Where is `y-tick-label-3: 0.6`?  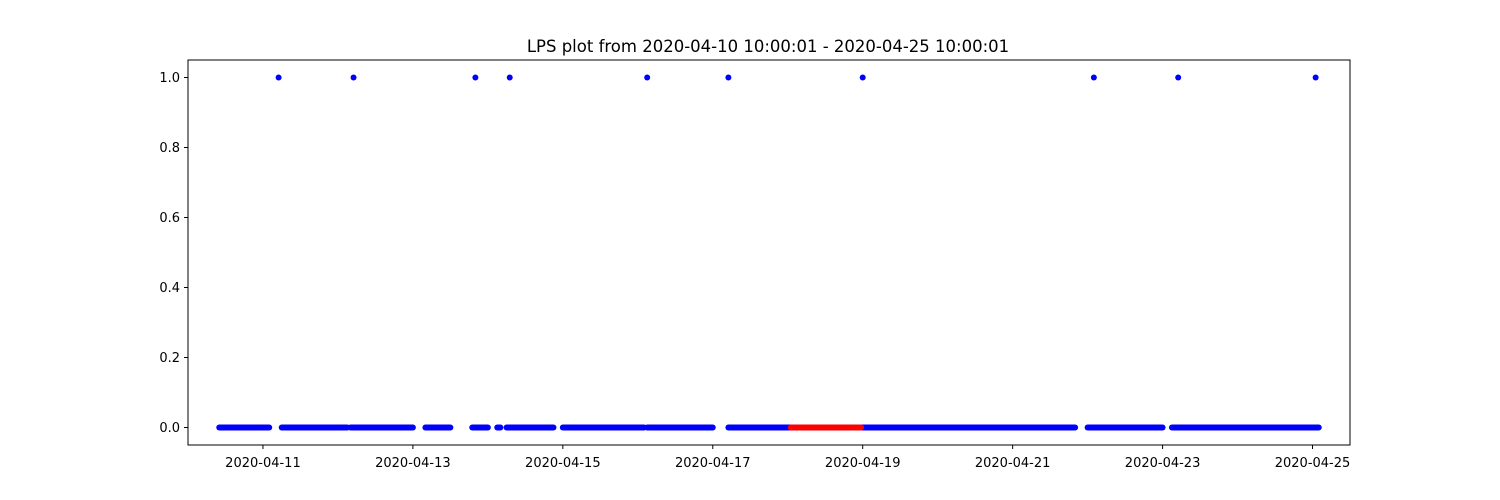
y-tick-label-3: 0.6 is located at coordinates (169, 218).